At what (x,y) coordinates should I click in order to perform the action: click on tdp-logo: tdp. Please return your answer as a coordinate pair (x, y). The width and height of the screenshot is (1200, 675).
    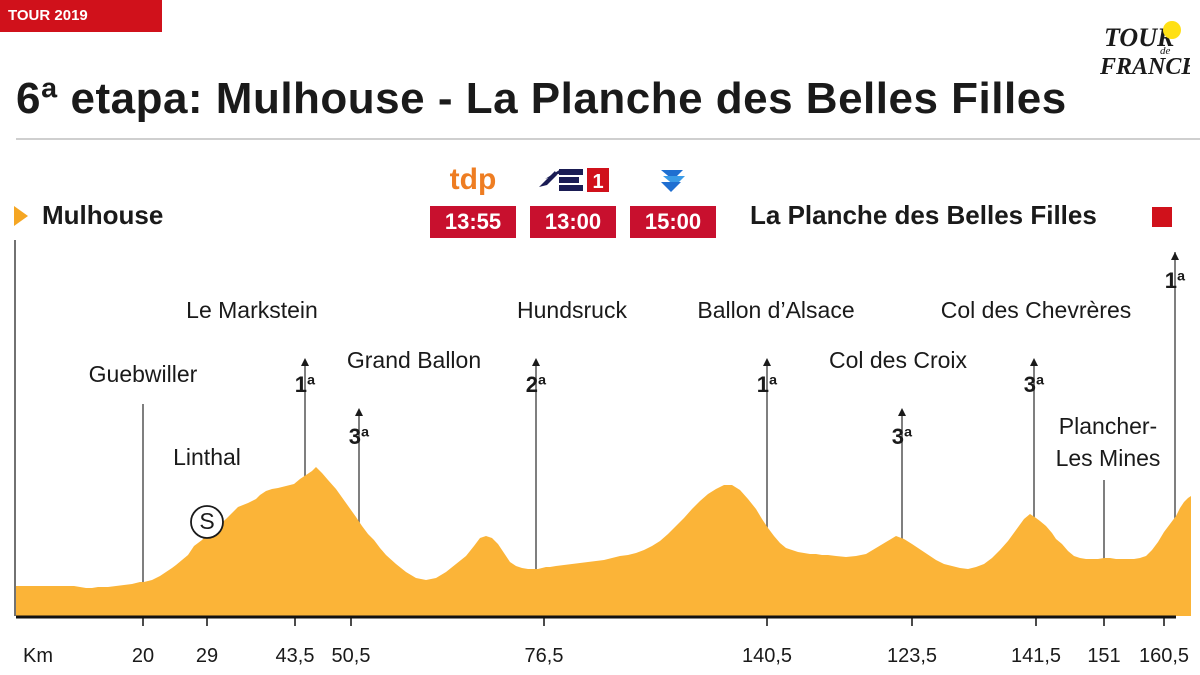
    Looking at the image, I should click on (473, 179).